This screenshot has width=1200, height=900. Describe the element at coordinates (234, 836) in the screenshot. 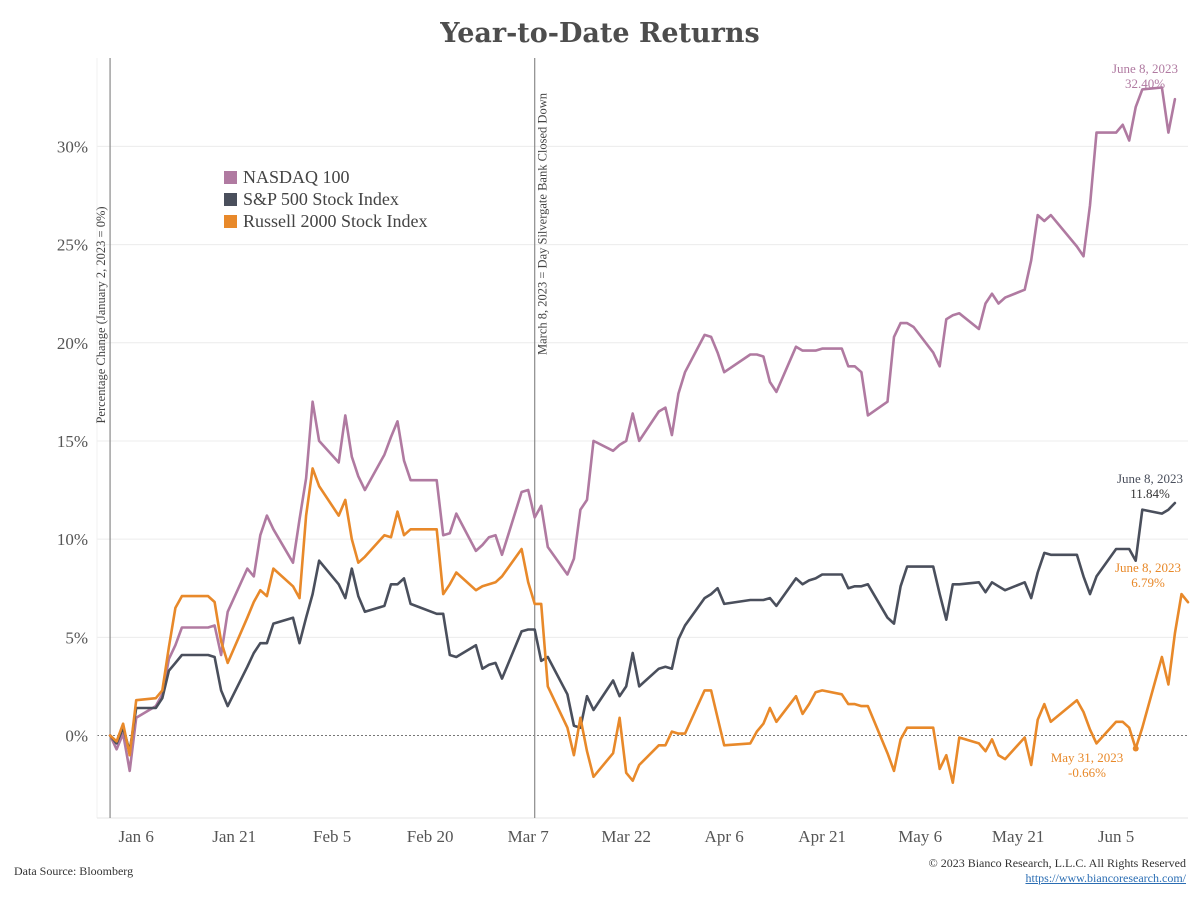

I see `x-tick-label: Jan 21` at that location.